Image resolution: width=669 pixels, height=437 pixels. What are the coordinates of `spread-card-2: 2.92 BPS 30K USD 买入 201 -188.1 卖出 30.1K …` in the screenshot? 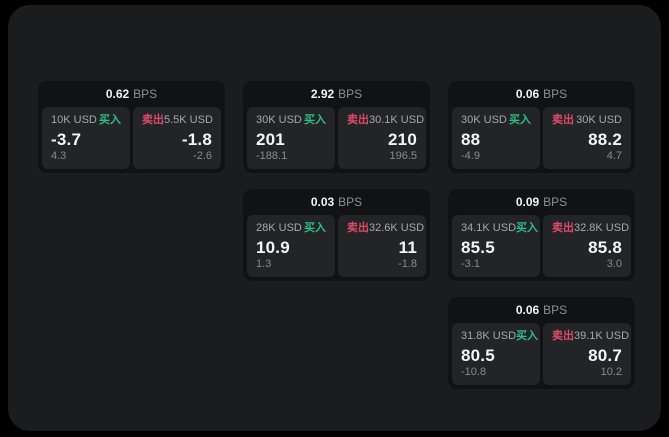 It's located at (336, 127).